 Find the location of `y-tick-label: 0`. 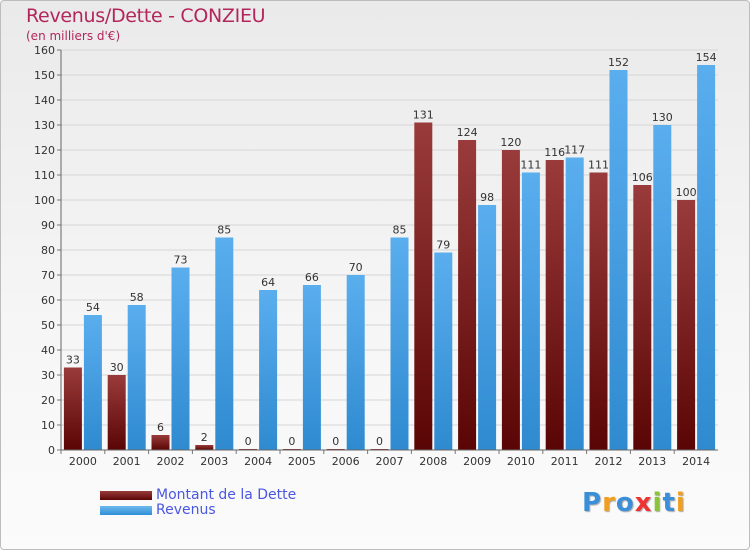

y-tick-label: 0 is located at coordinates (51, 450).